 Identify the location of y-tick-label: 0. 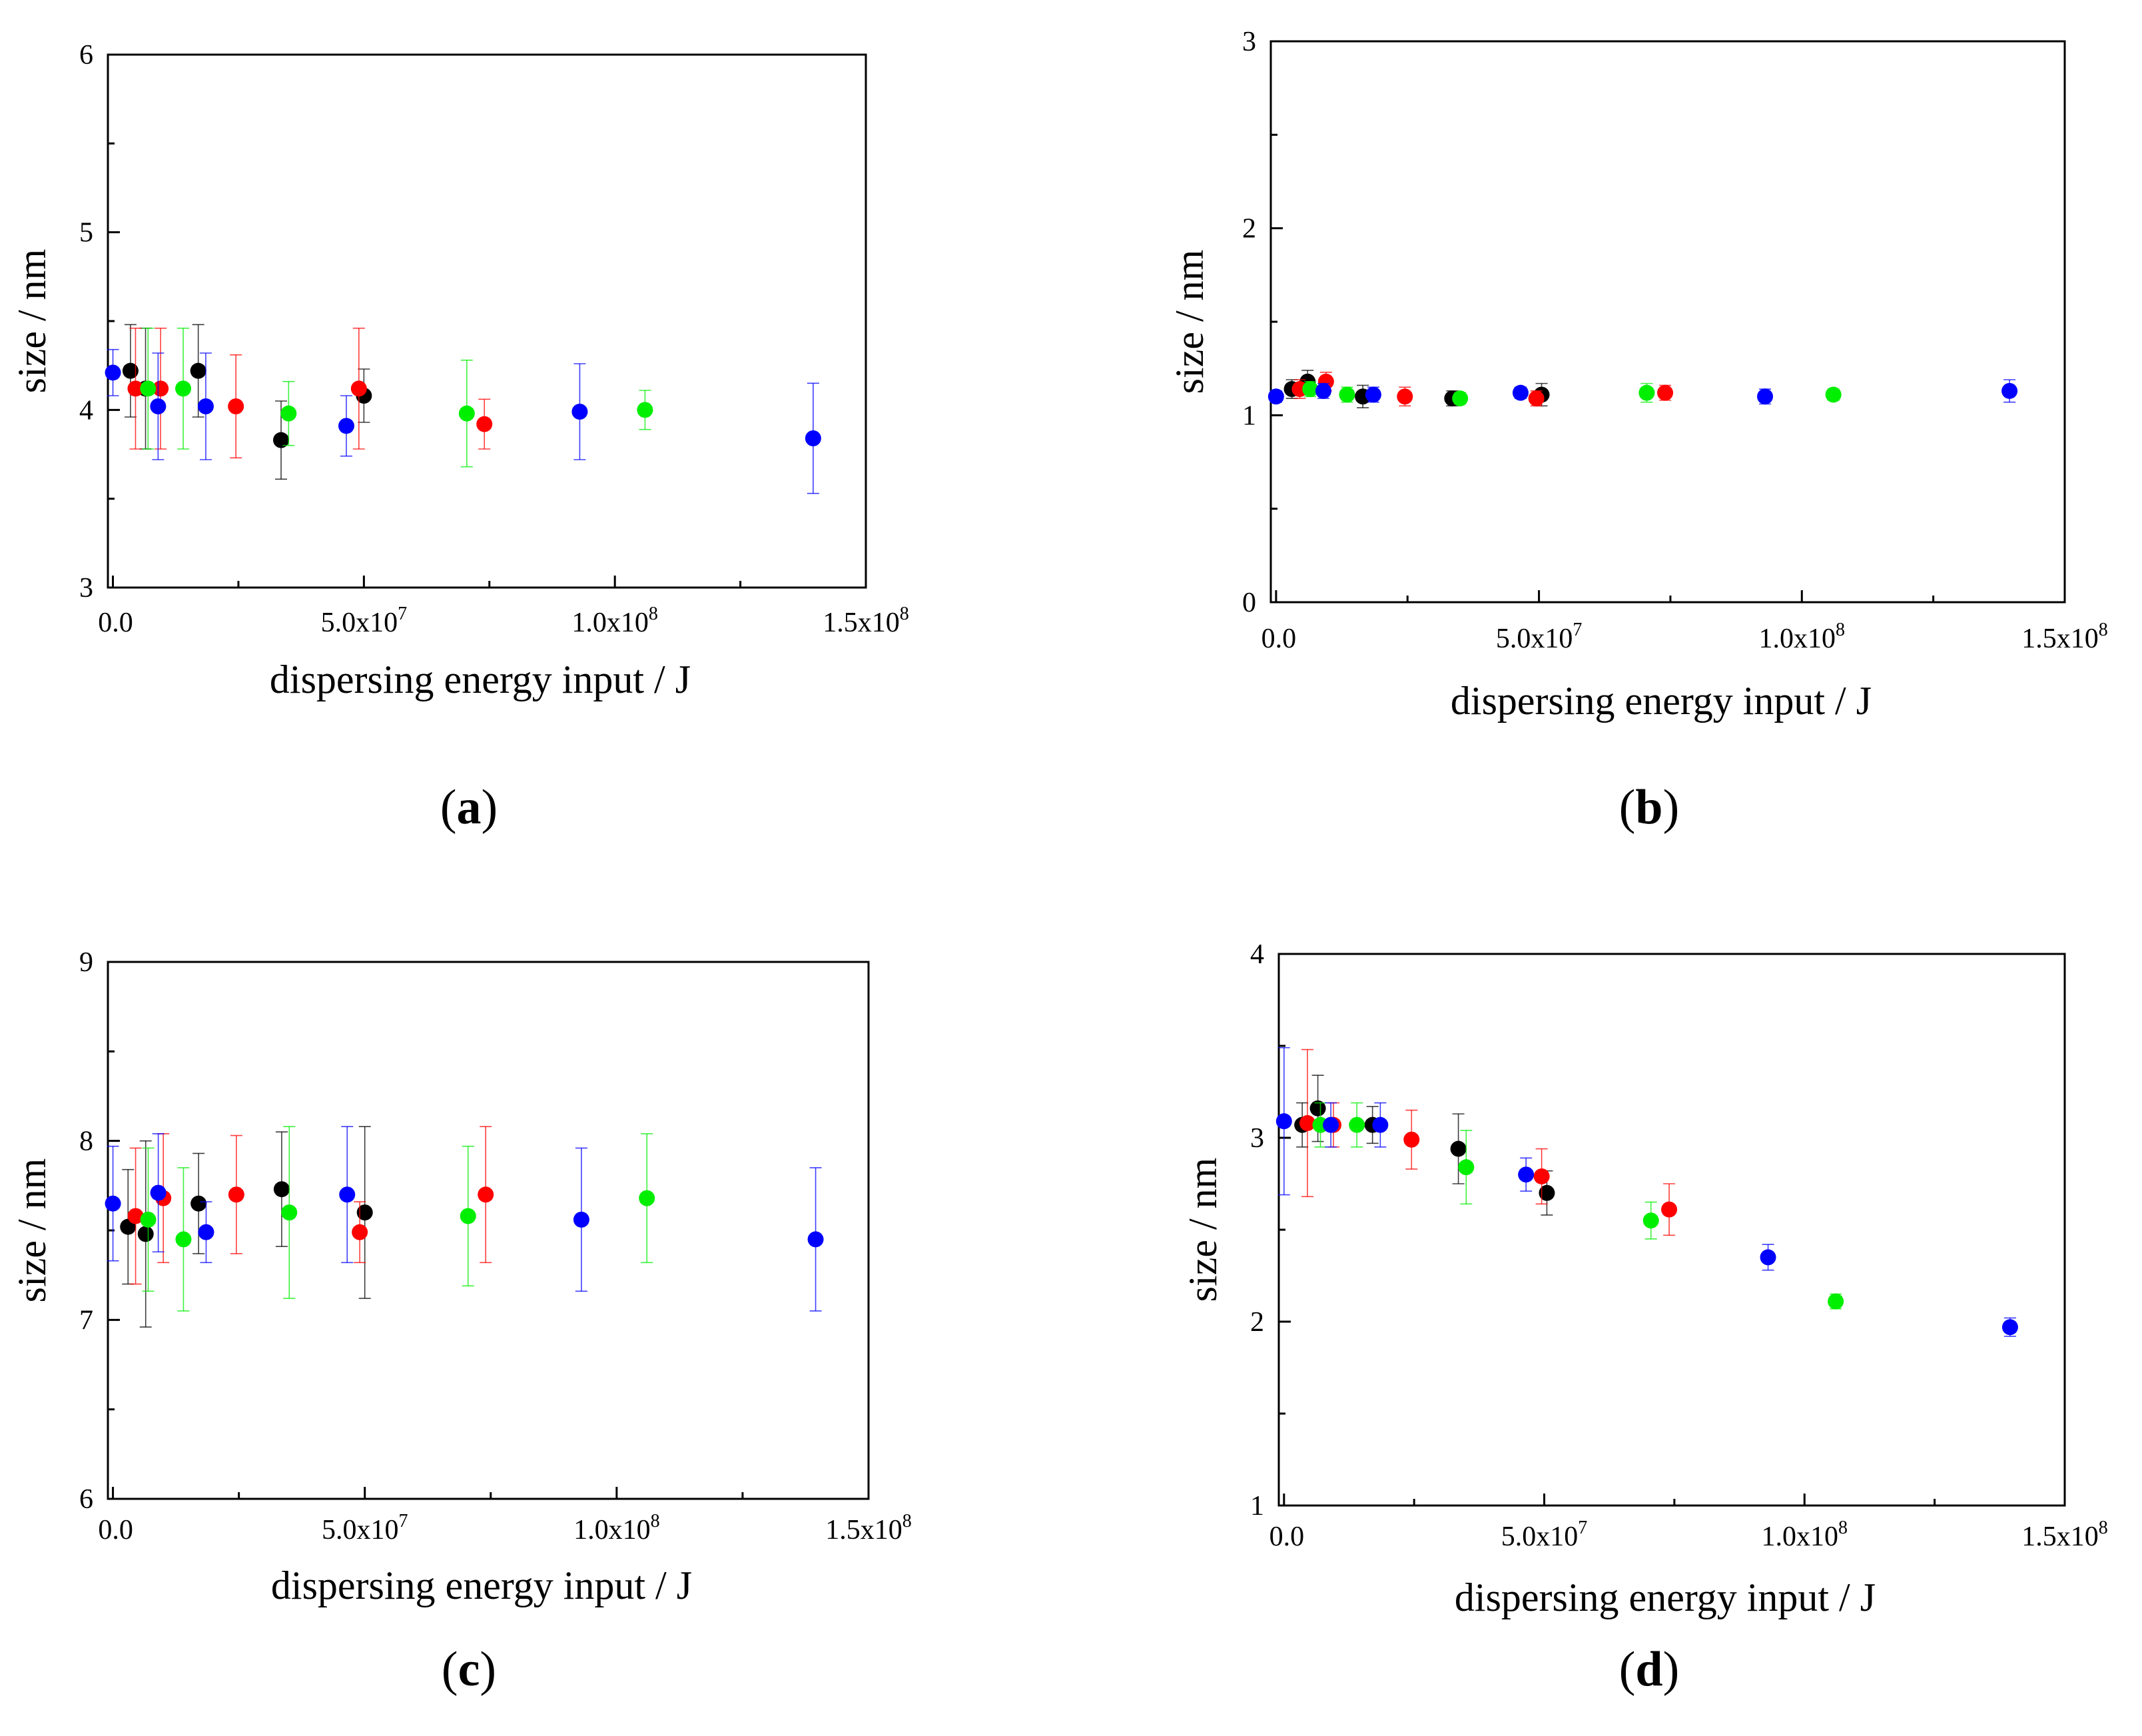
(1249, 603).